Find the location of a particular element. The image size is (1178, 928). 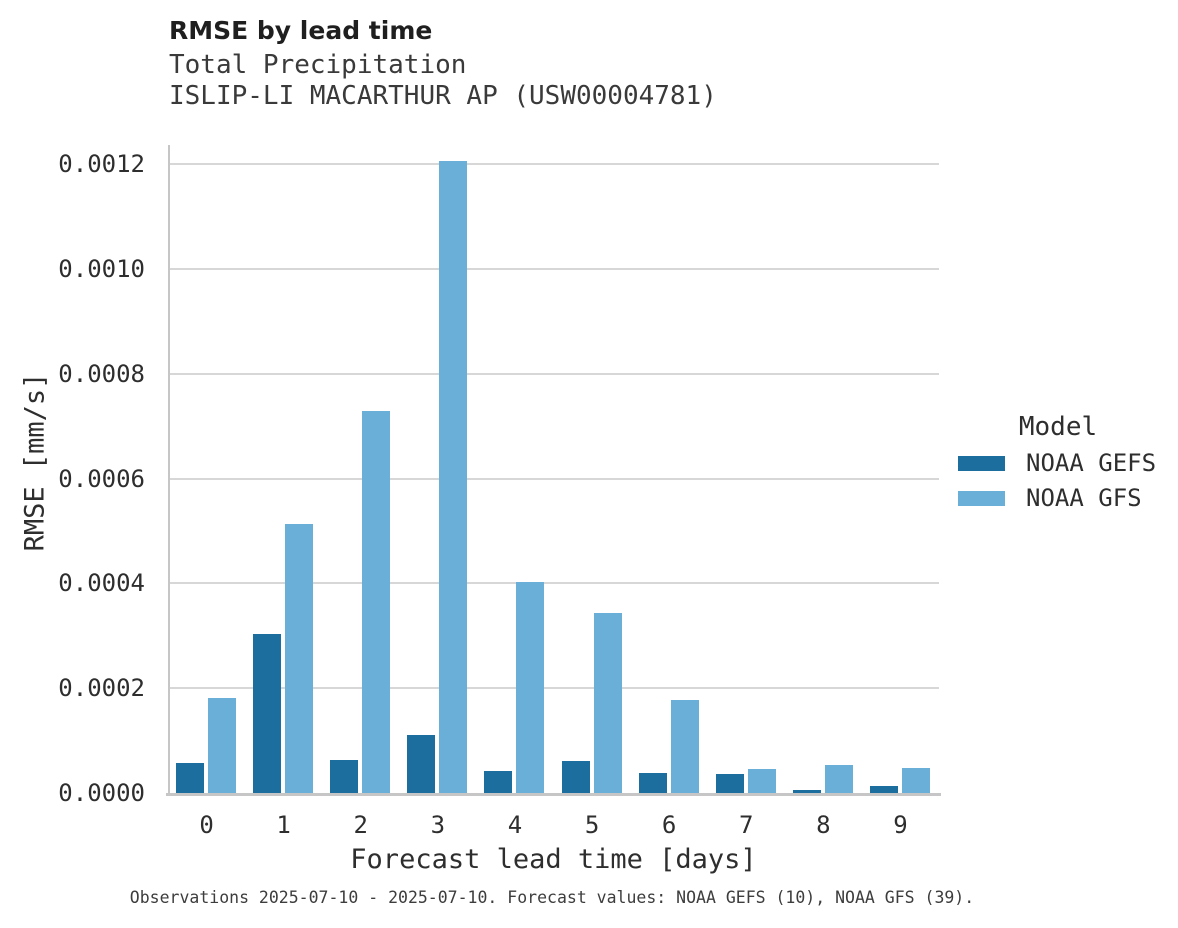

y-tick-label: 0.0002 is located at coordinates (101, 688).